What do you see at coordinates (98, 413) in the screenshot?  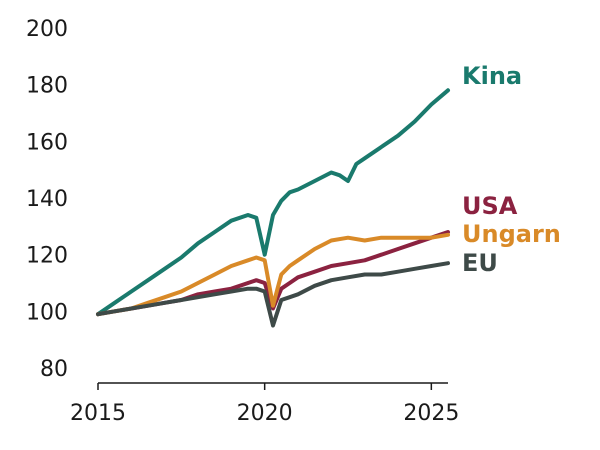 I see `x-tick-label: 2015` at bounding box center [98, 413].